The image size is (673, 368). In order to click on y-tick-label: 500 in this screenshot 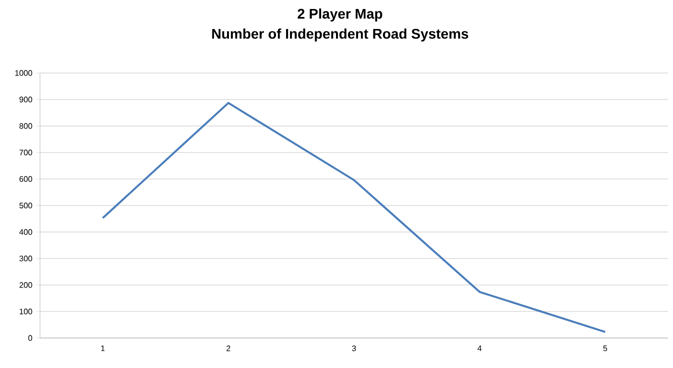, I will do `click(25, 205)`.